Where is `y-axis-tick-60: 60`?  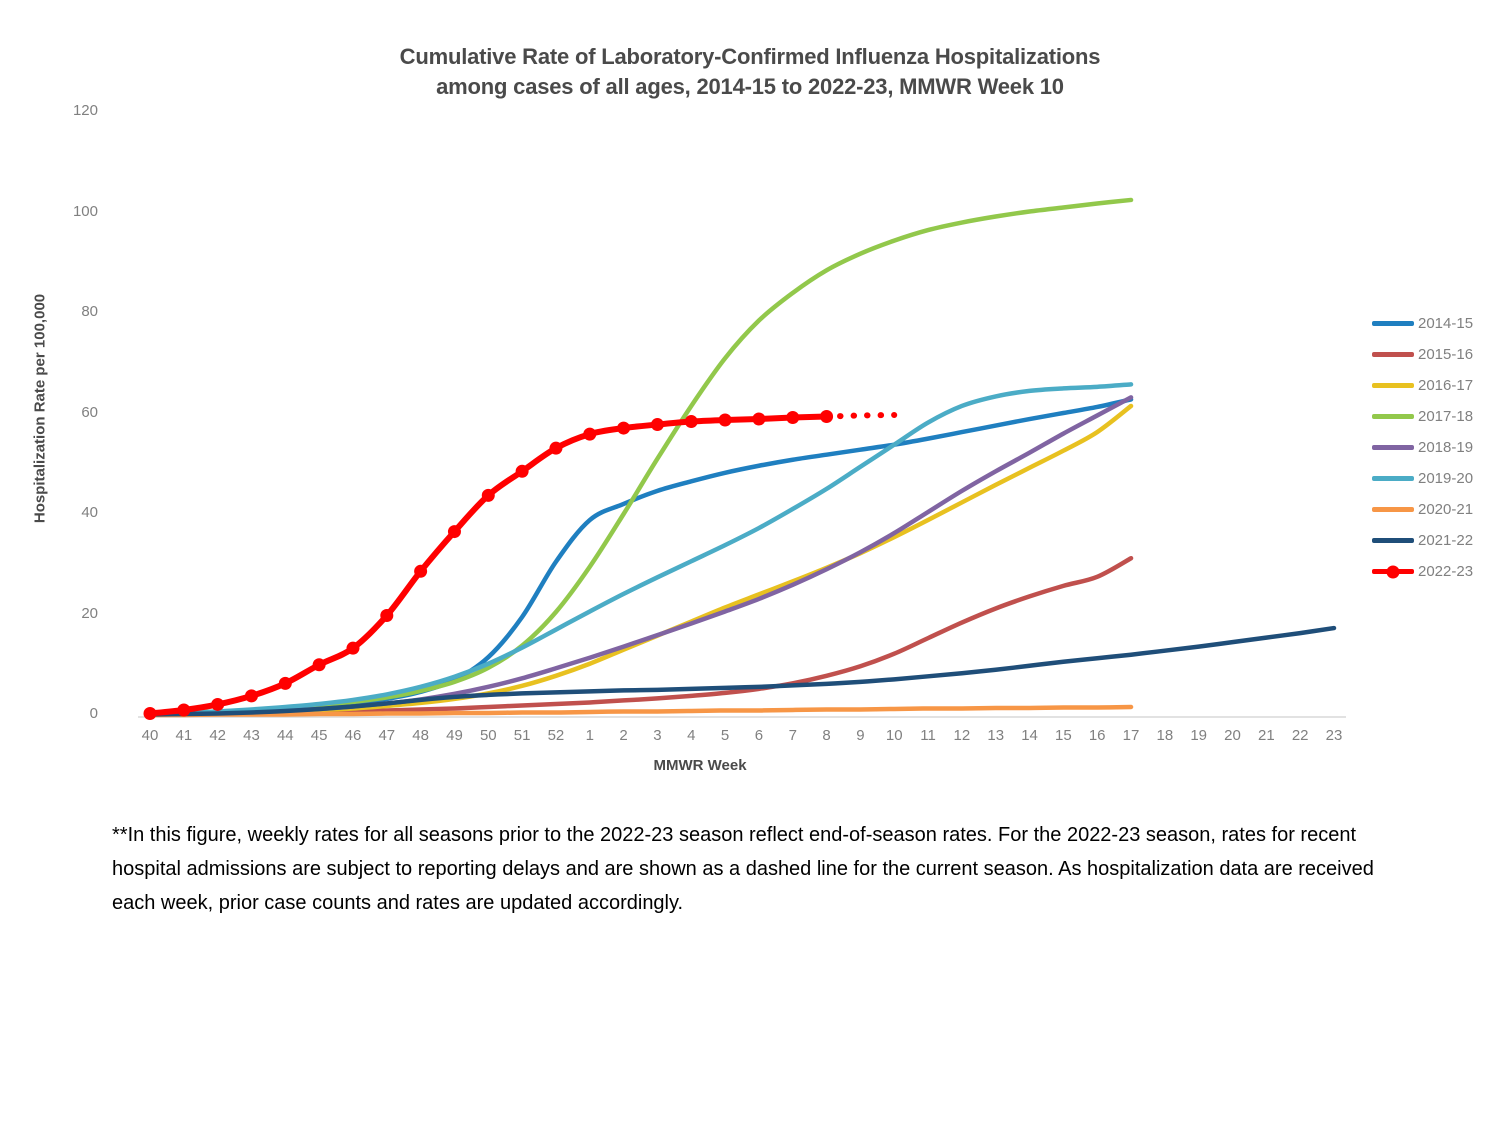 y-axis-tick-60: 60 is located at coordinates (89, 412).